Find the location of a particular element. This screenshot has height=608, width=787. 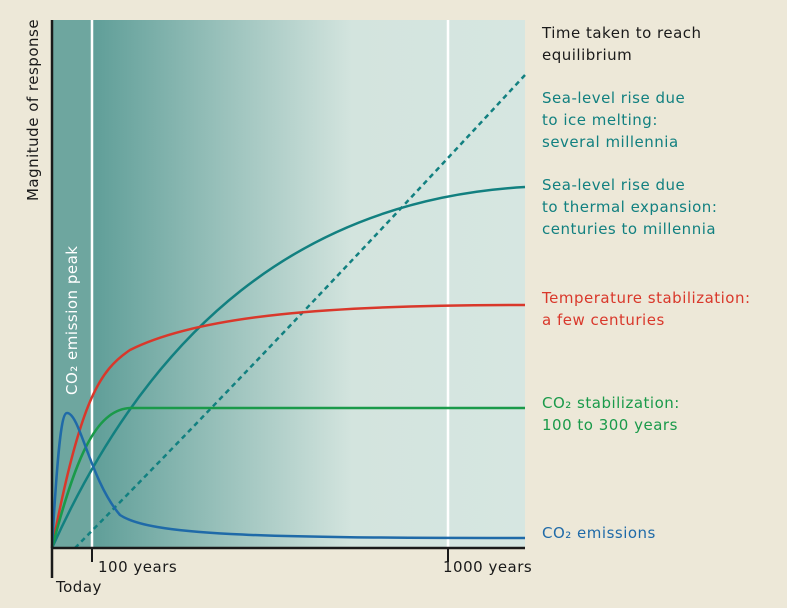

curve-label: centuries to millennia is located at coordinates (629, 229).